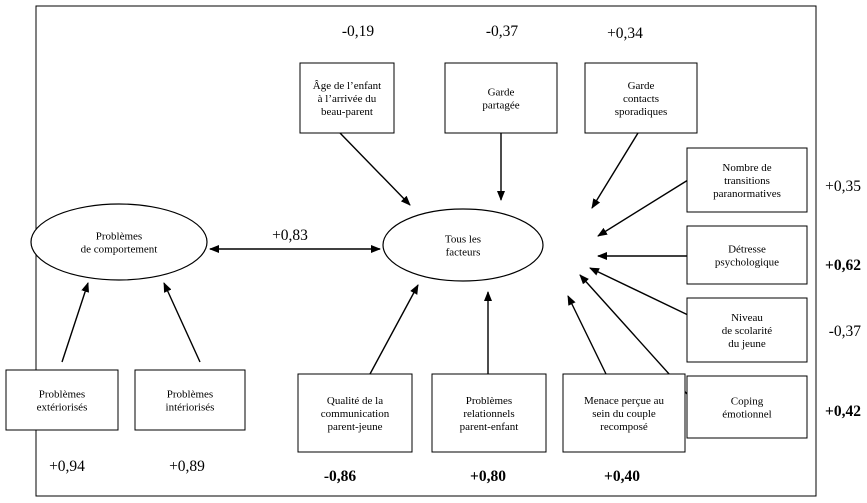 The image size is (867, 503). I want to click on top-factor-3-box-line: contacts, so click(641, 99).